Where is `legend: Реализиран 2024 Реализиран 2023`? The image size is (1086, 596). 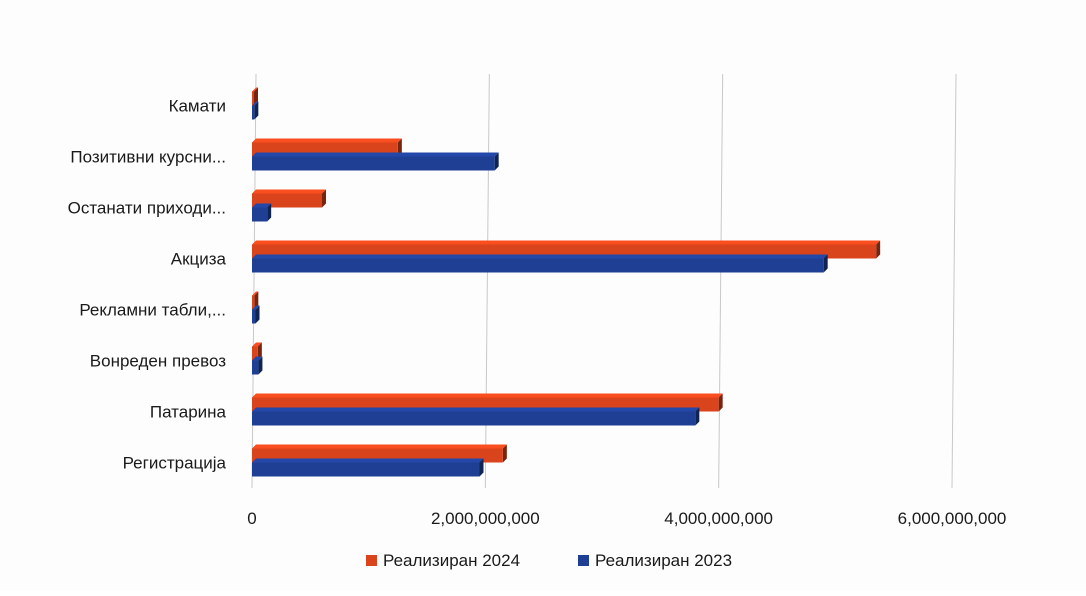 legend: Реализиран 2024 Реализиран 2023 is located at coordinates (549, 560).